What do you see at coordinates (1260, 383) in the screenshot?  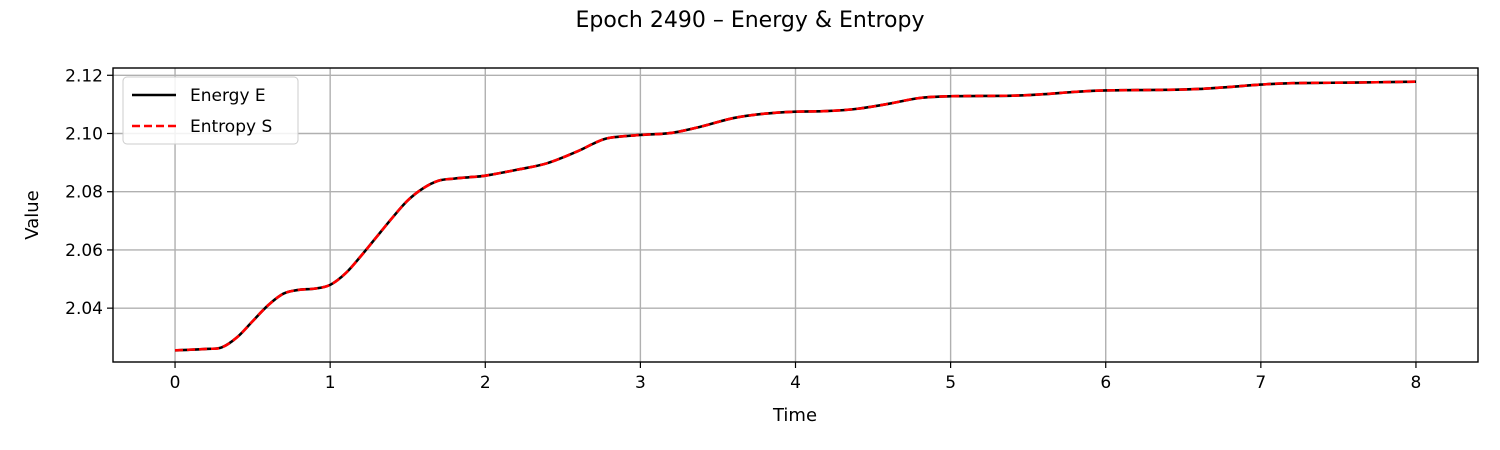 I see `x-tick-label: 7` at bounding box center [1260, 383].